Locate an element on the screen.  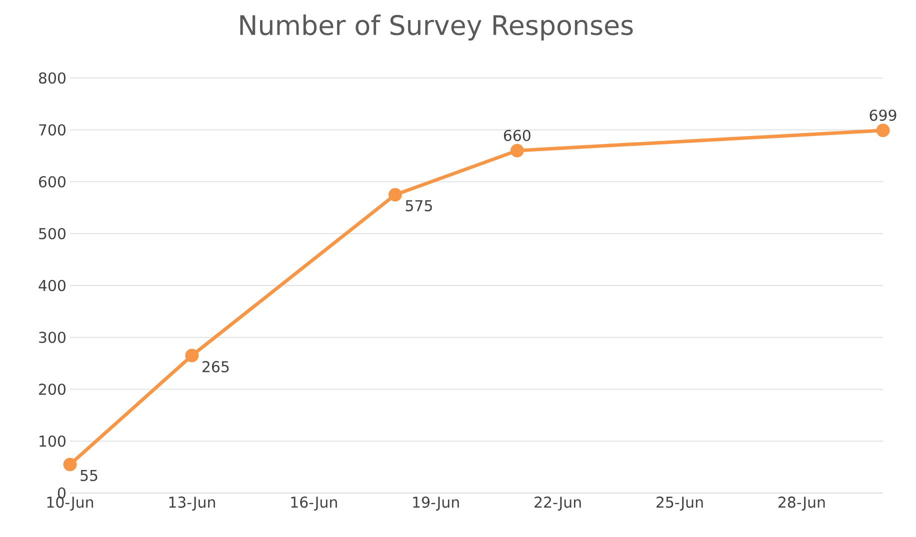
chart-title: Number of Survey Responses is located at coordinates (436, 27).